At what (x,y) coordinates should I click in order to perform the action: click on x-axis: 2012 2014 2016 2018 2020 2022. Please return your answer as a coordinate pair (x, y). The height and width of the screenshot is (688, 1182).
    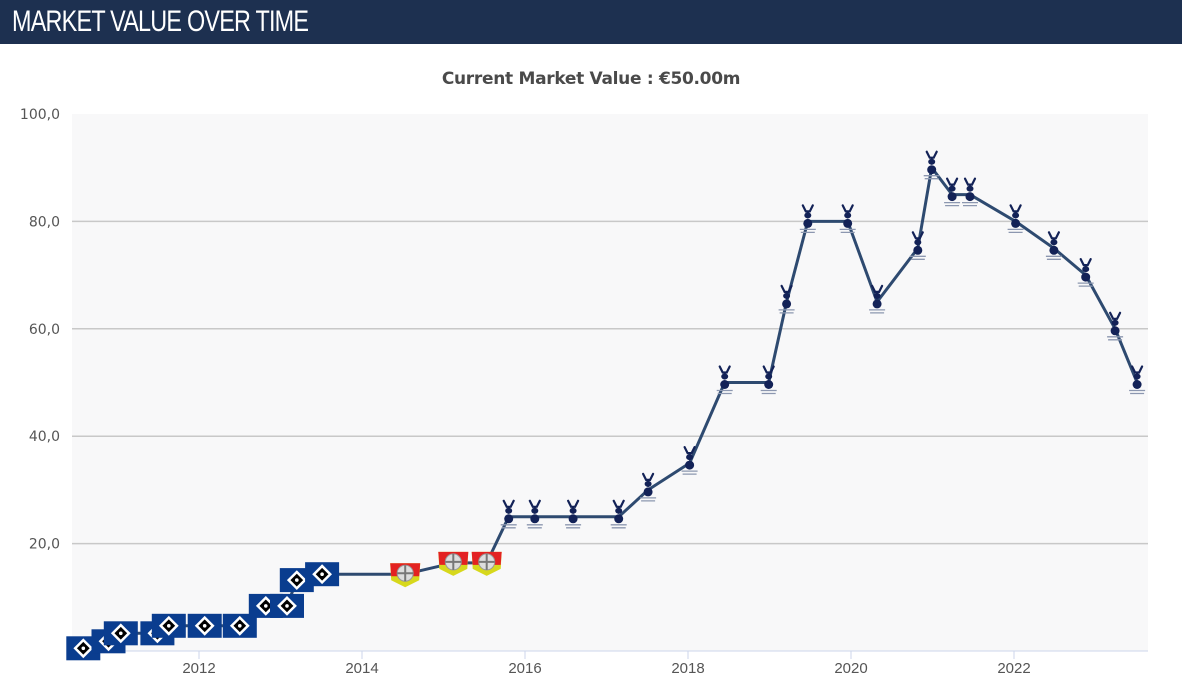
    Looking at the image, I should click on (606, 664).